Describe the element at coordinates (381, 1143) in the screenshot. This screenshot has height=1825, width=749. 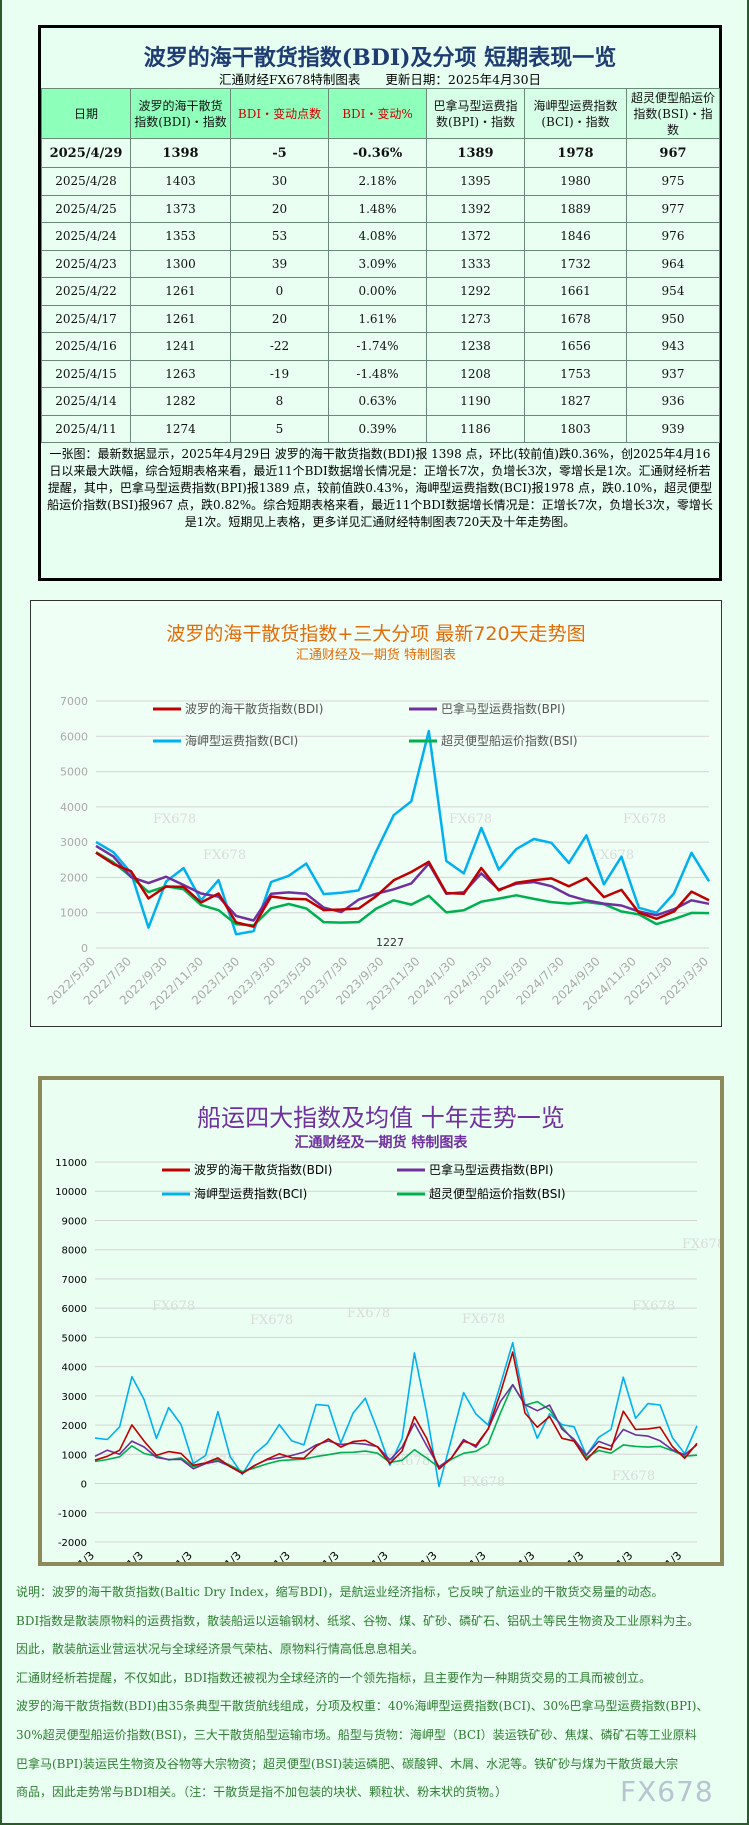
I see `chart2-subtitle: 汇通财经及一期货 特制图表` at that location.